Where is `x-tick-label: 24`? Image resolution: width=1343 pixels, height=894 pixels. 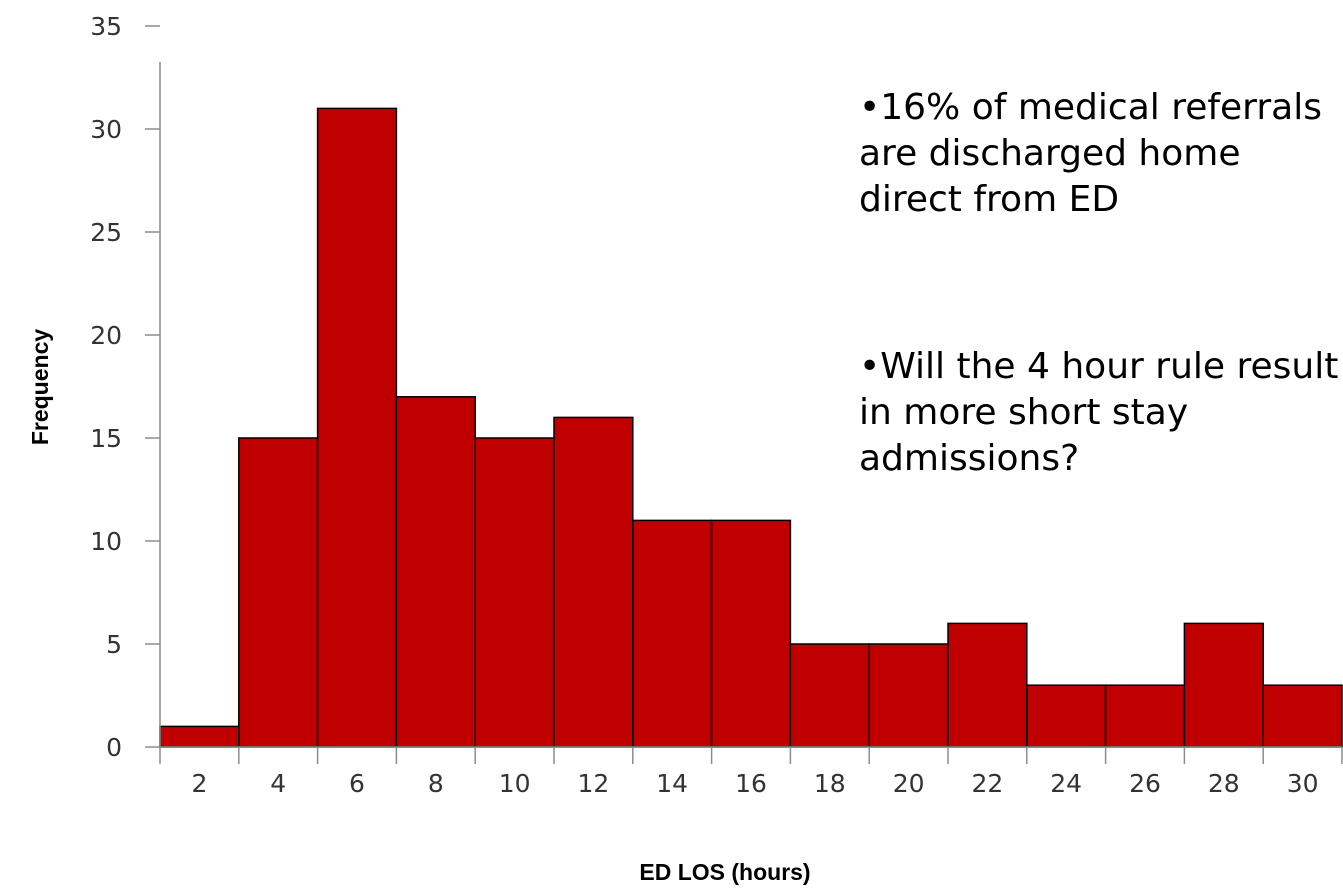
x-tick-label: 24 is located at coordinates (1066, 783).